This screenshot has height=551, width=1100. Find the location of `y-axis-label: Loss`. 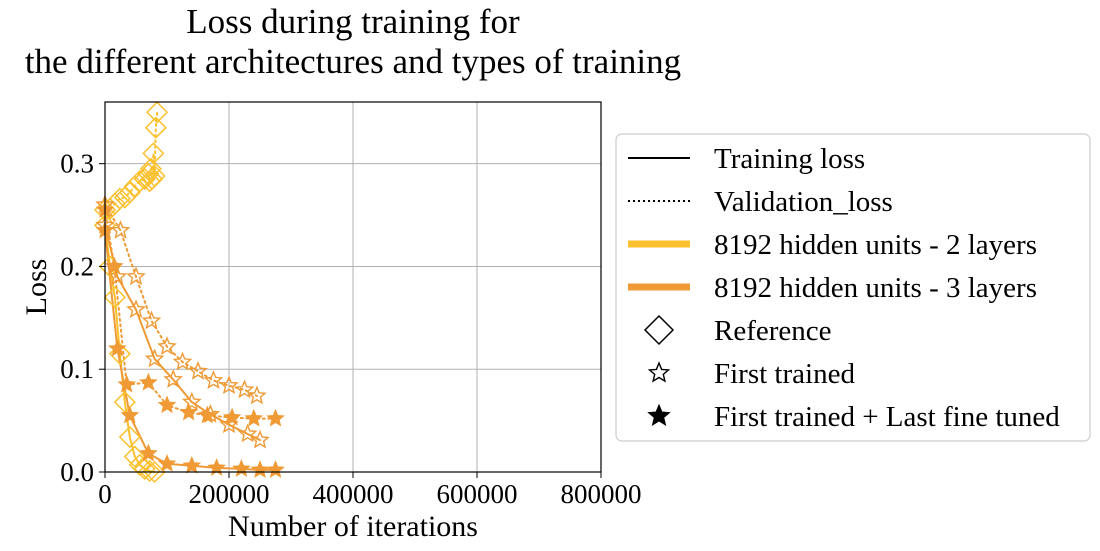

y-axis-label: Loss is located at coordinates (36, 287).